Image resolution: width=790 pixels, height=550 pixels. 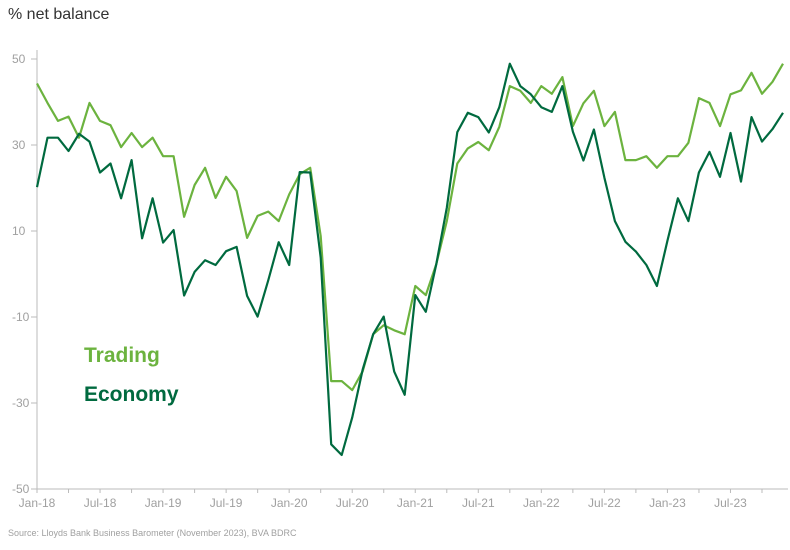 I want to click on x-tick-label: Jan-23, so click(x=667, y=503).